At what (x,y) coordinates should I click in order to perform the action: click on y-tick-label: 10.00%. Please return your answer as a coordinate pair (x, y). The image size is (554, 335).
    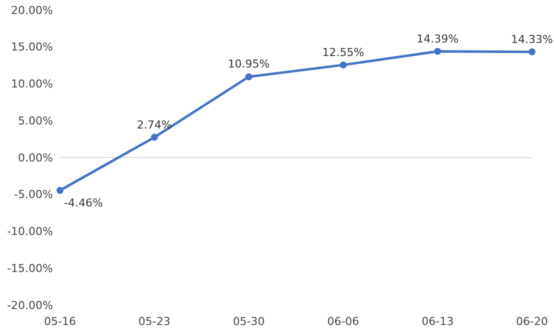
    Looking at the image, I should click on (32, 84).